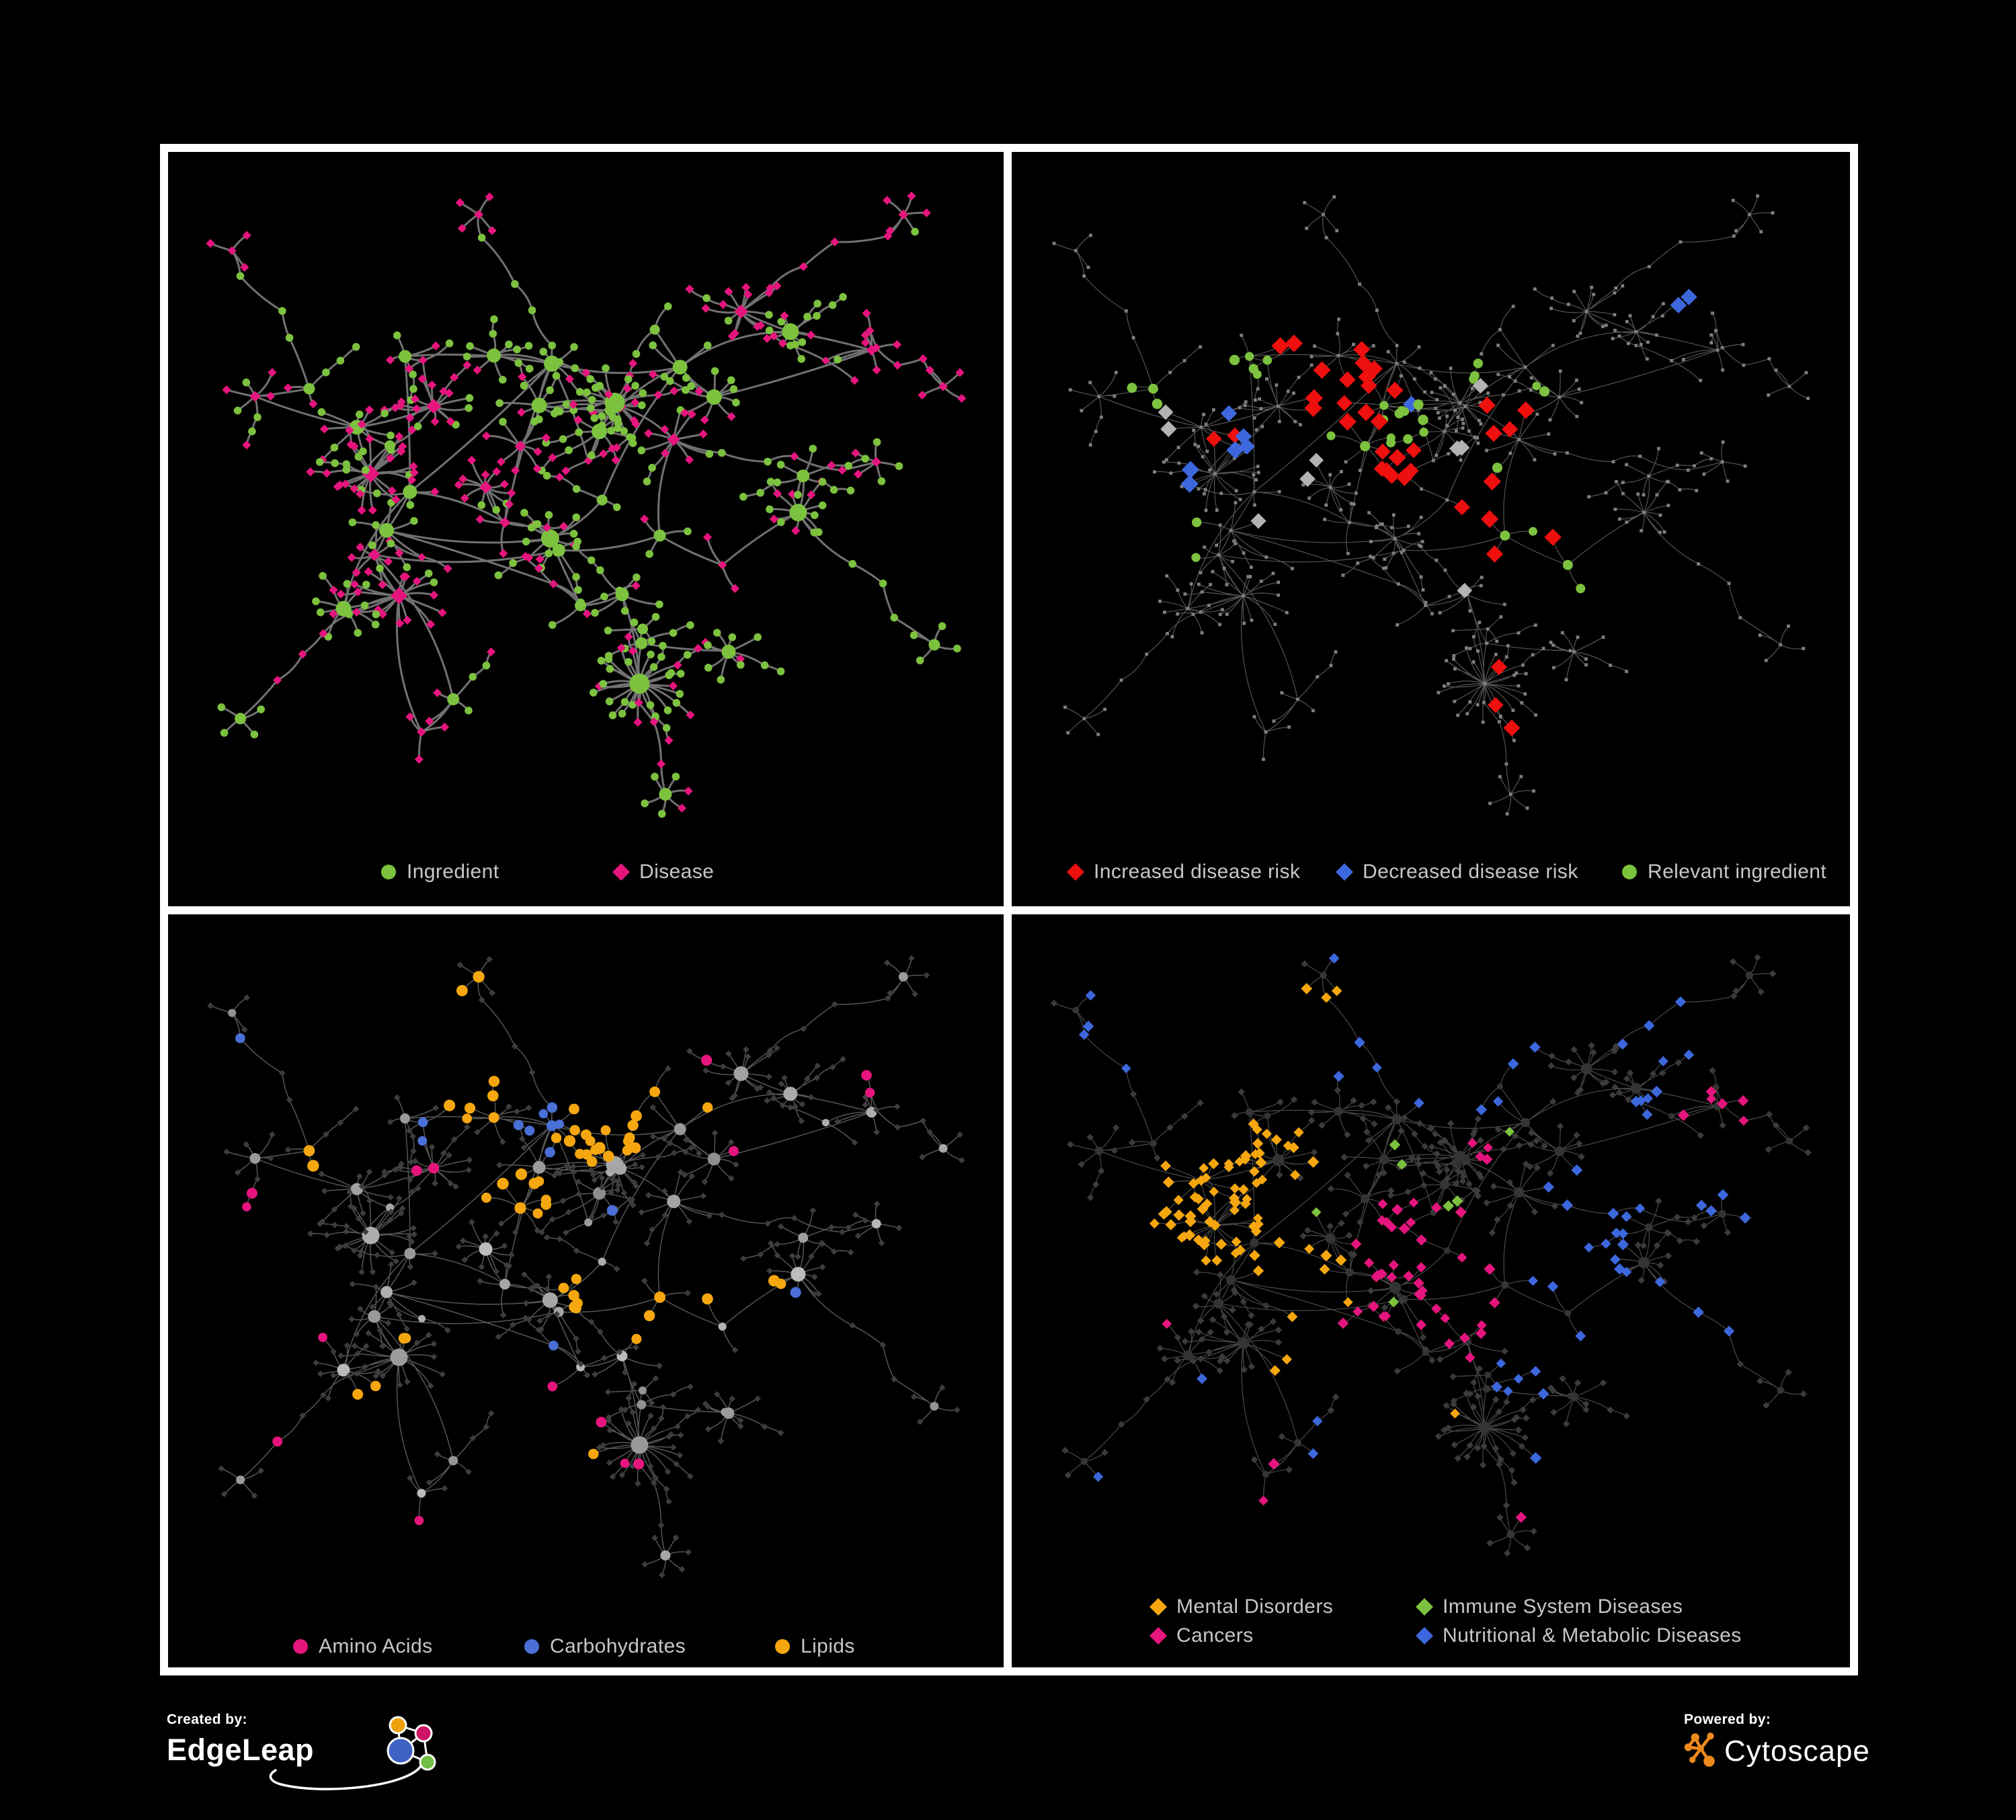 This screenshot has height=1820, width=2016. What do you see at coordinates (241, 1750) in the screenshot?
I see `edgeleap-logo-text: EdgeLeap` at bounding box center [241, 1750].